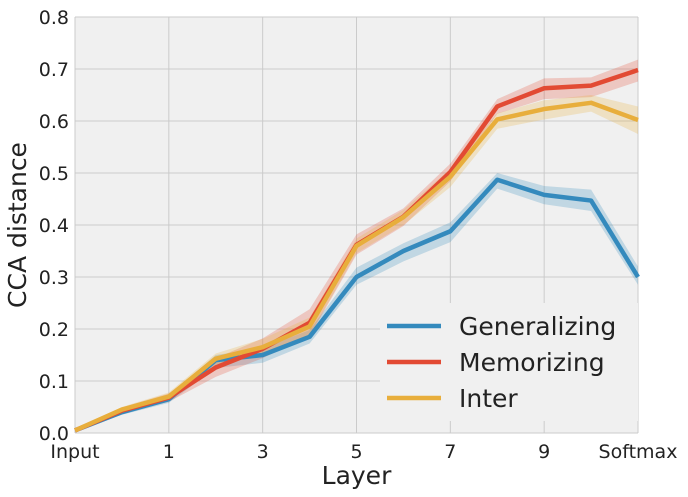 Image resolution: width=688 pixels, height=497 pixels. What do you see at coordinates (169, 452) in the screenshot?
I see `x-tick-label-1: 1` at bounding box center [169, 452].